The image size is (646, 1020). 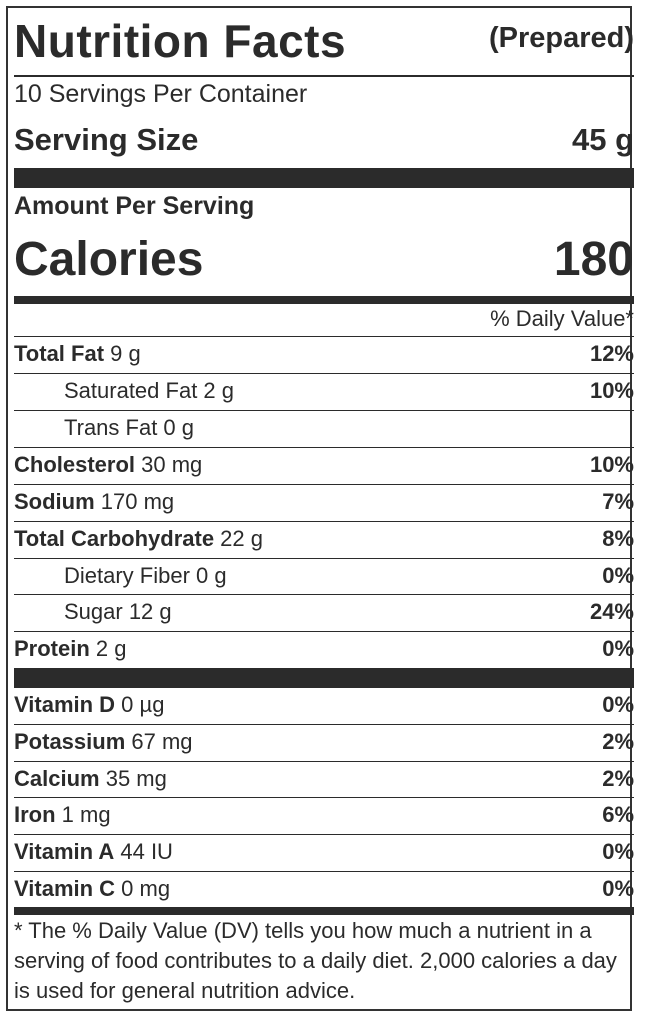 What do you see at coordinates (54, 501) in the screenshot?
I see `nutrient-name: Sodium` at bounding box center [54, 501].